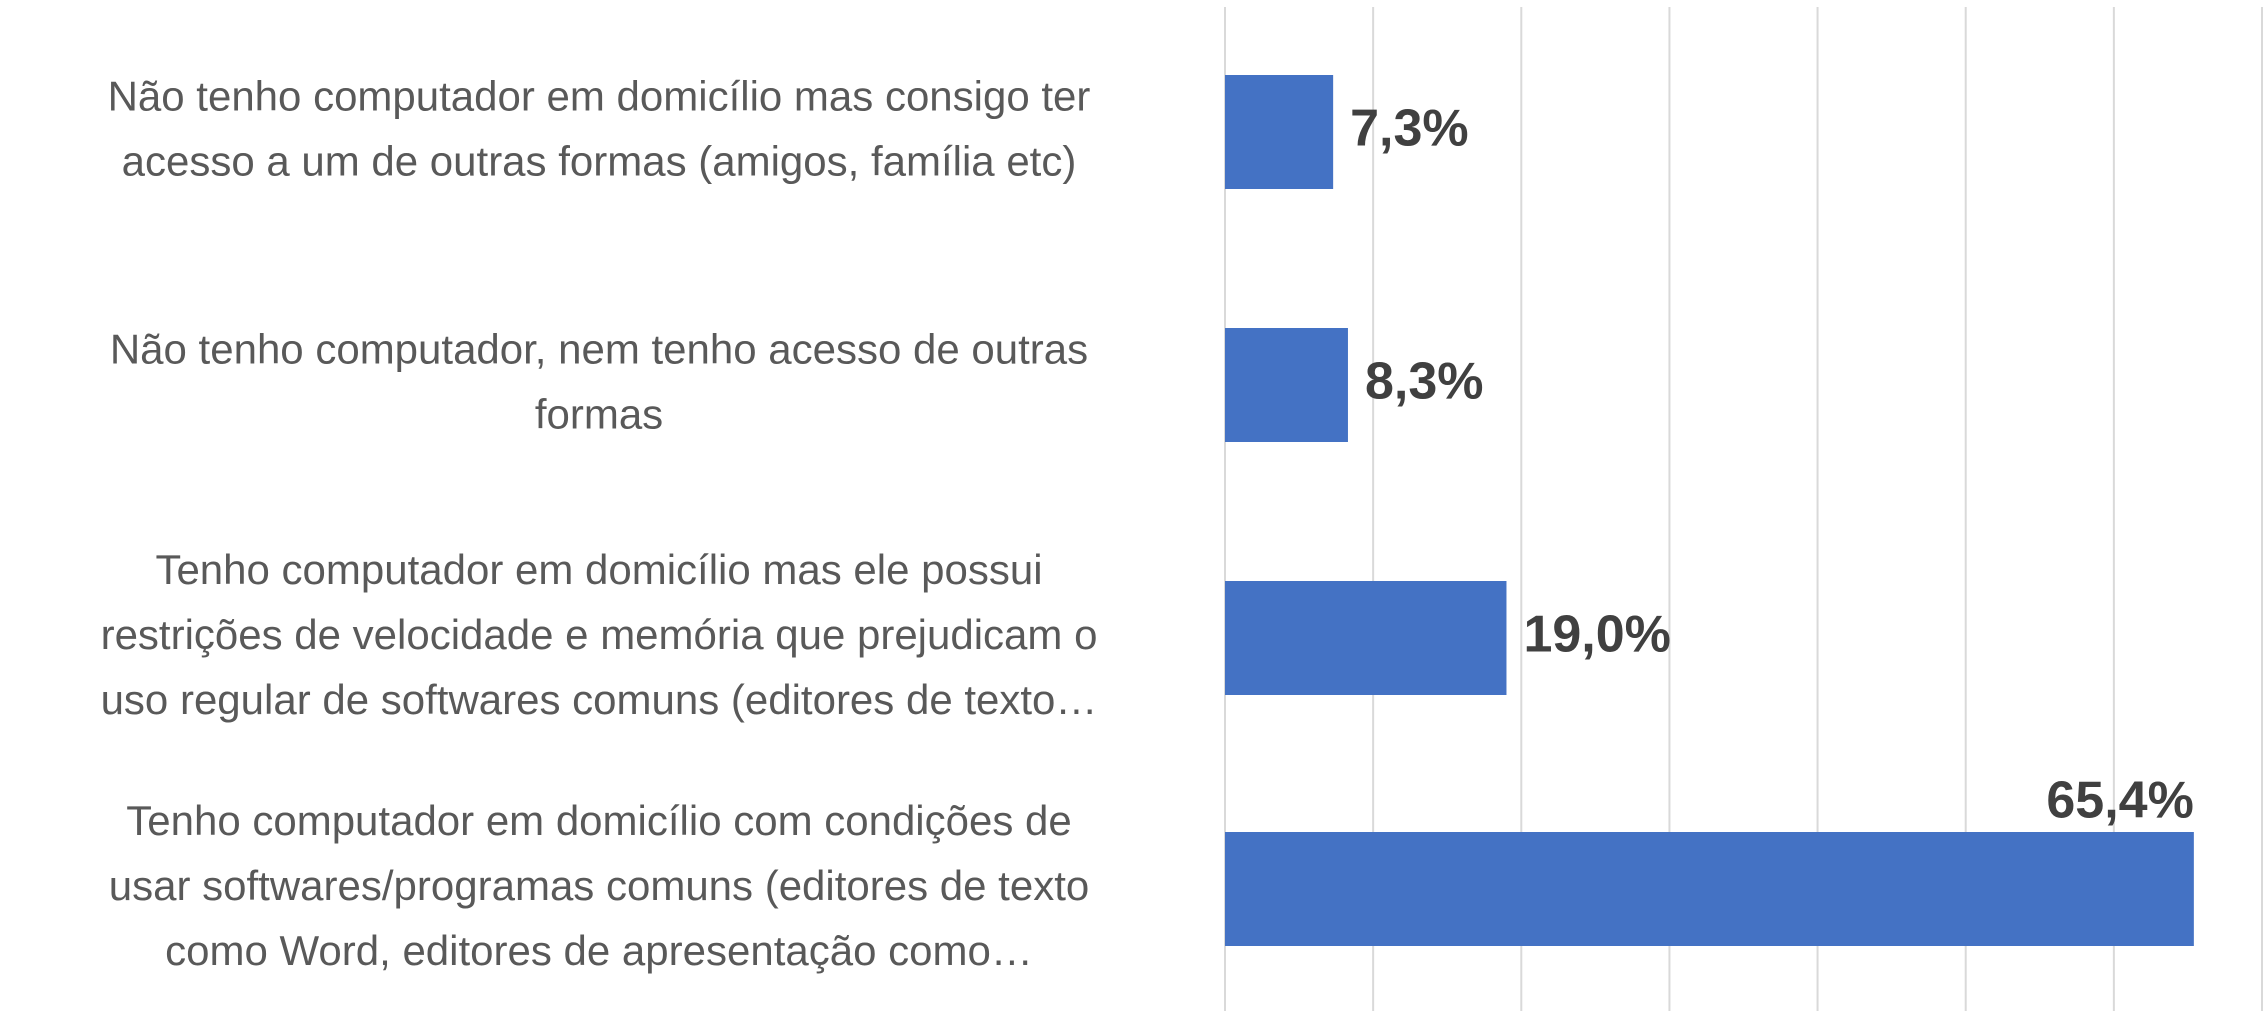  What do you see at coordinates (1424, 382) in the screenshot?
I see `value-label: 8,3%` at bounding box center [1424, 382].